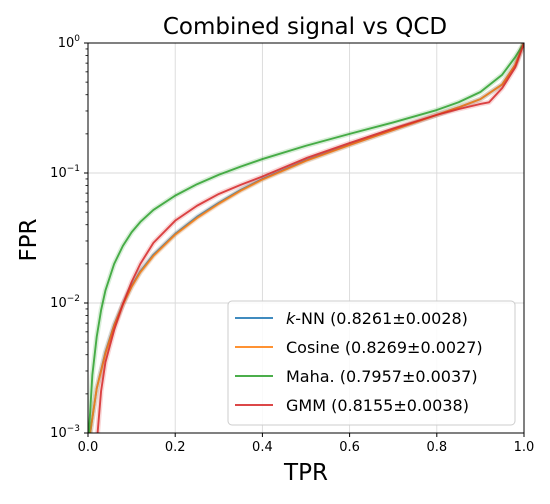 The height and width of the screenshot is (504, 550). I want to click on y-tick-exponent: −1, so click(73, 169).